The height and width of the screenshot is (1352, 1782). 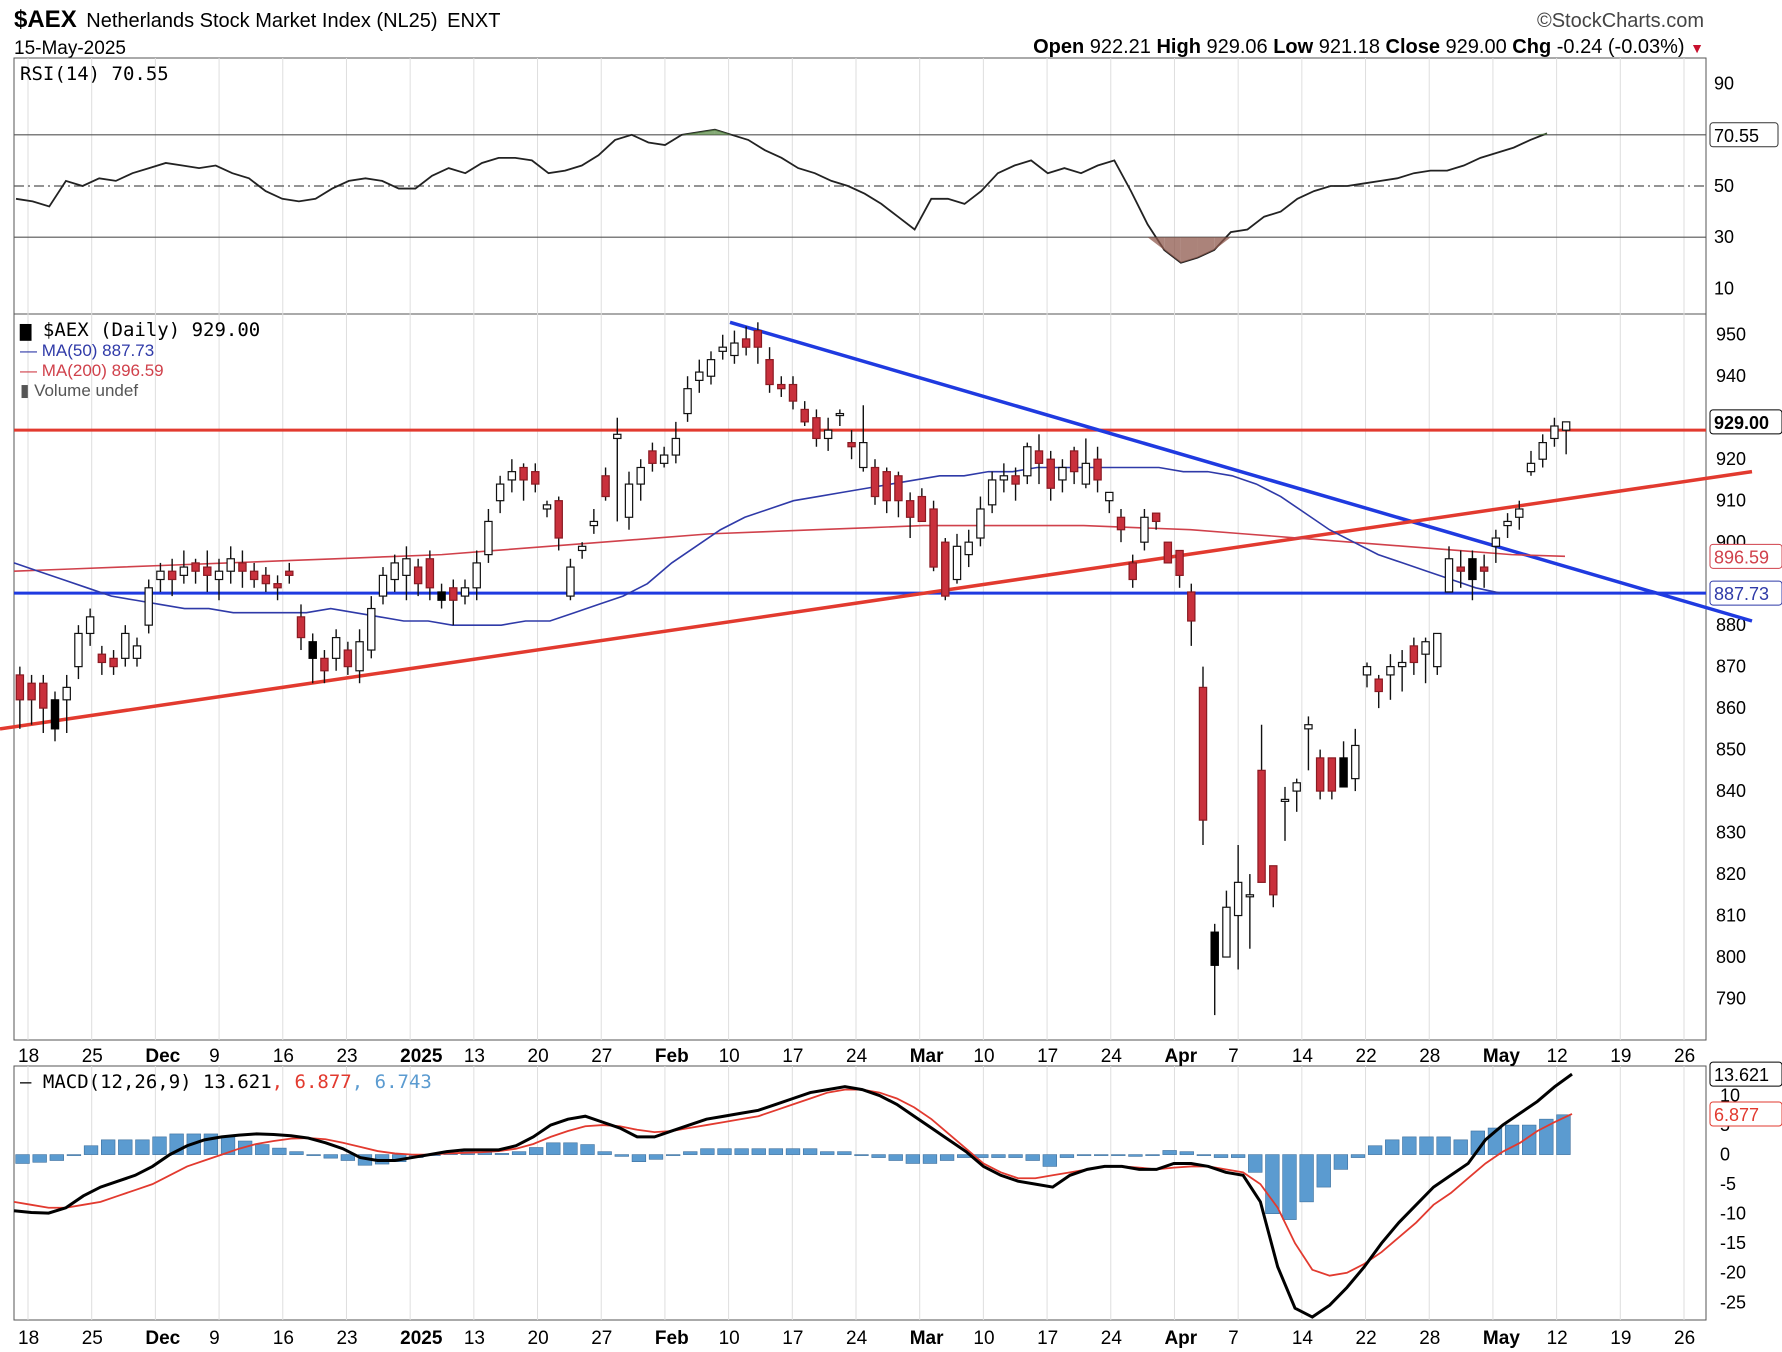 I want to click on legend-ma50: — MA(50) 887.73, so click(x=87, y=350).